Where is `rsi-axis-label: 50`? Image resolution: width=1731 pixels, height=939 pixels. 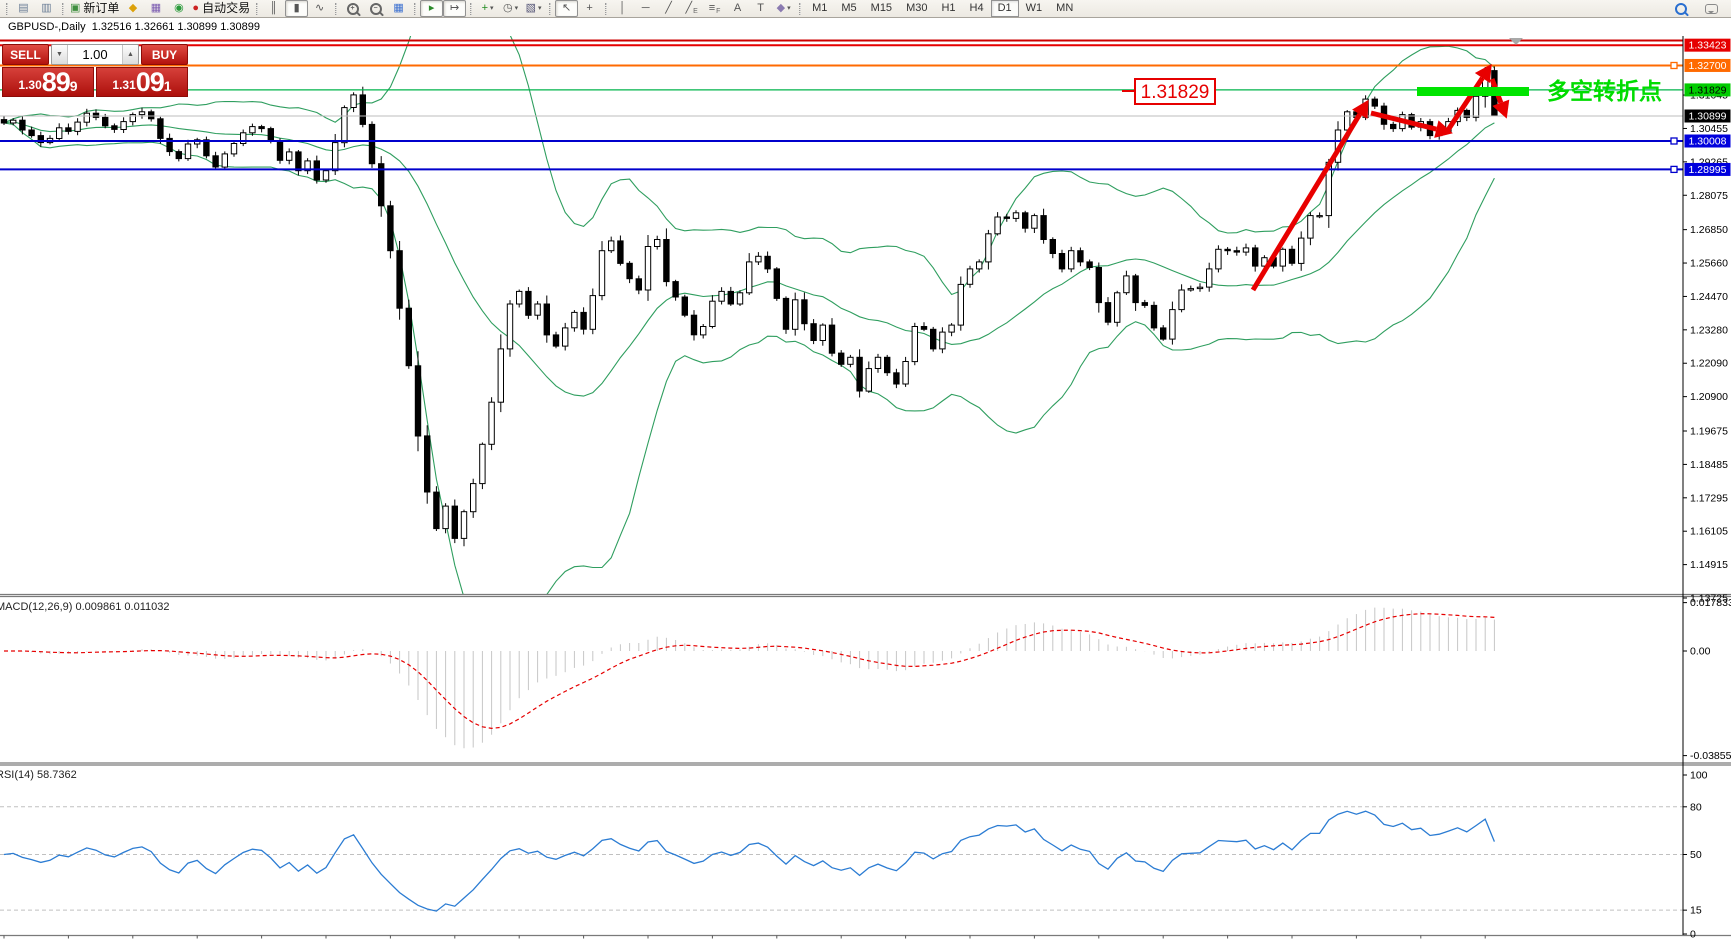
rsi-axis-label: 50 is located at coordinates (1696, 855).